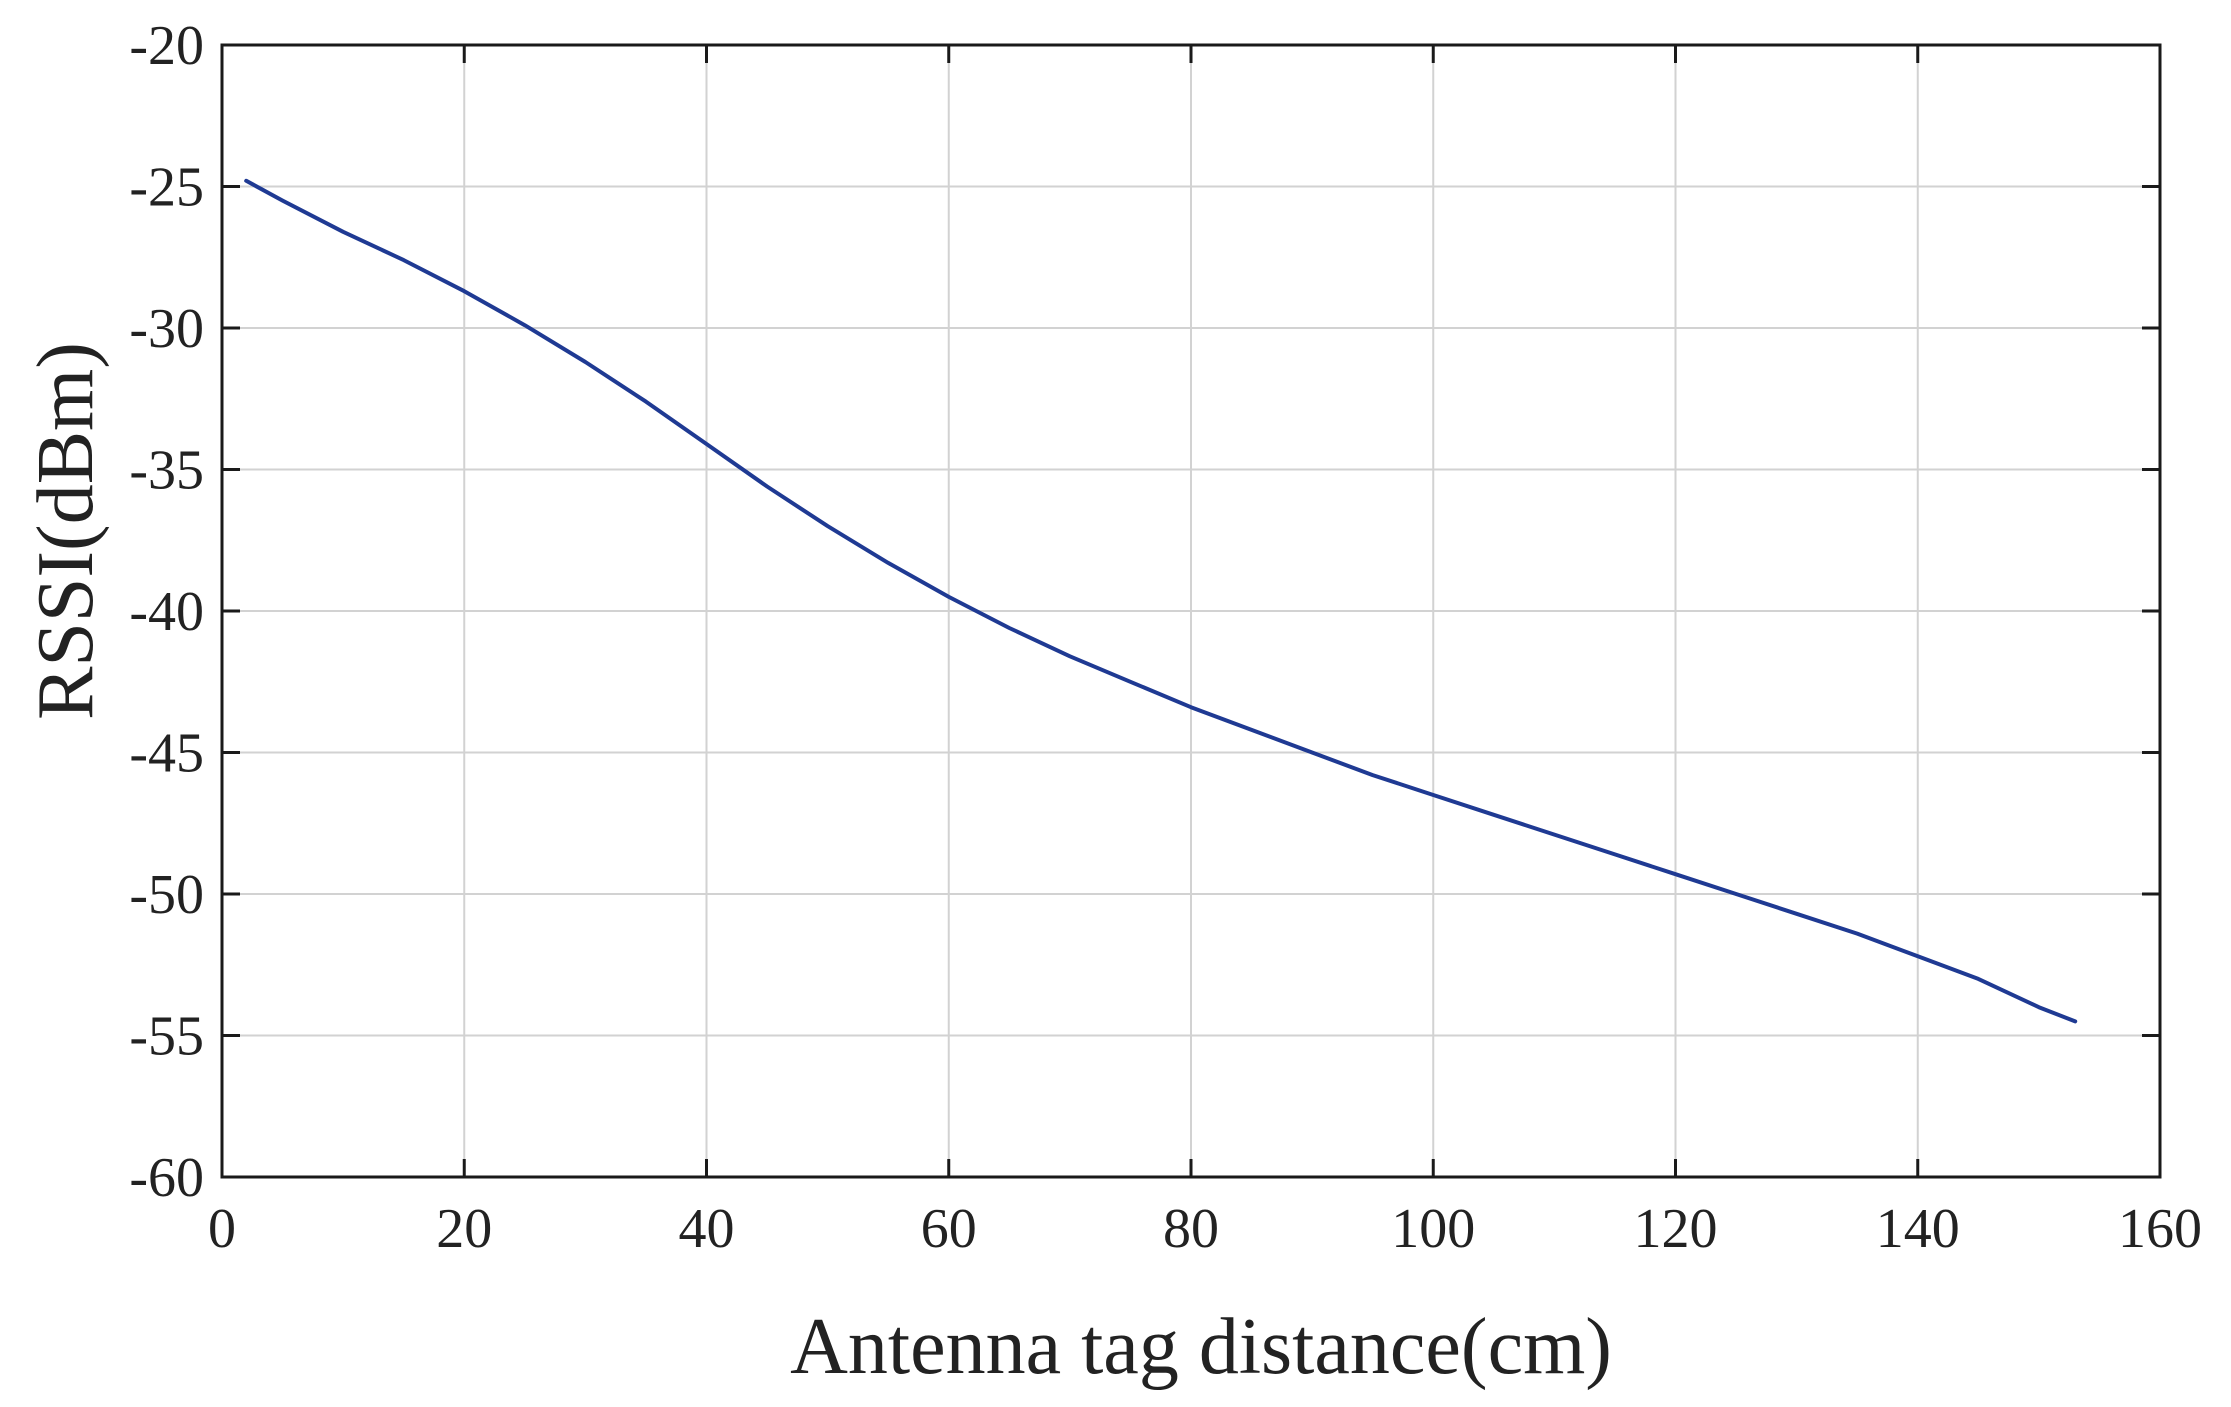 Image resolution: width=2231 pixels, height=1407 pixels. Describe the element at coordinates (66, 531) in the screenshot. I see `y-axis-title: RSSI(dBm)` at that location.